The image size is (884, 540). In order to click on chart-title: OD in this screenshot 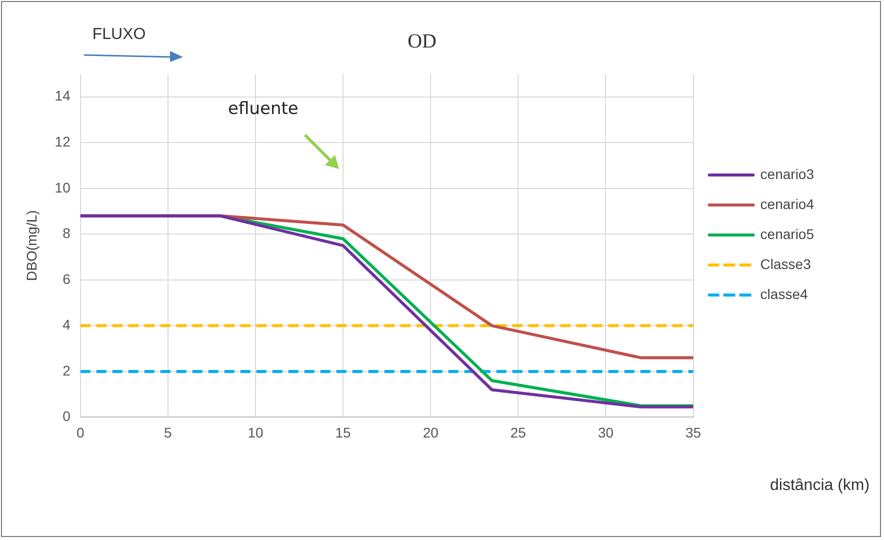, I will do `click(422, 41)`.